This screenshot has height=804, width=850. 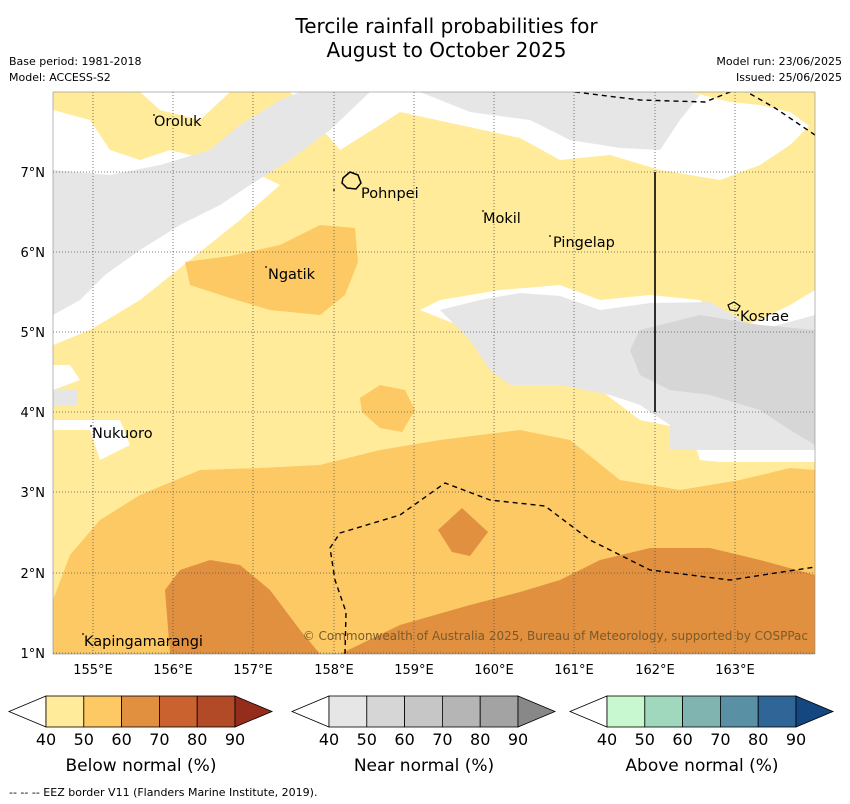 What do you see at coordinates (143, 642) in the screenshot?
I see `place-label-kapingamarangi: Kapingamarangi` at bounding box center [143, 642].